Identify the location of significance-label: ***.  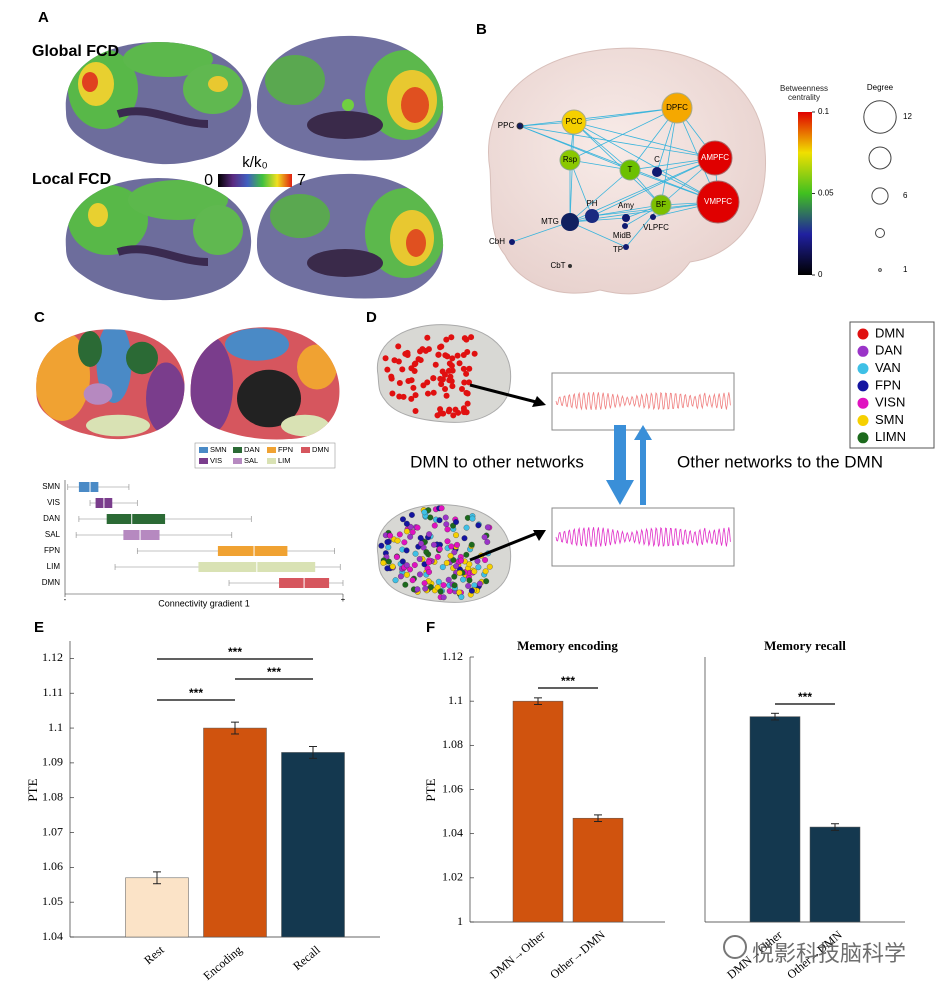
(568, 681).